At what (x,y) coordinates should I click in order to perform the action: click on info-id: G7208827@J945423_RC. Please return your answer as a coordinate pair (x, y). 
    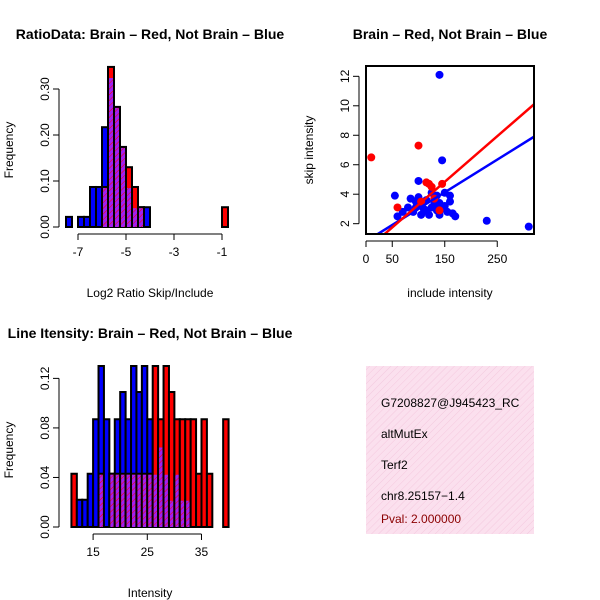
    Looking at the image, I should click on (450, 403).